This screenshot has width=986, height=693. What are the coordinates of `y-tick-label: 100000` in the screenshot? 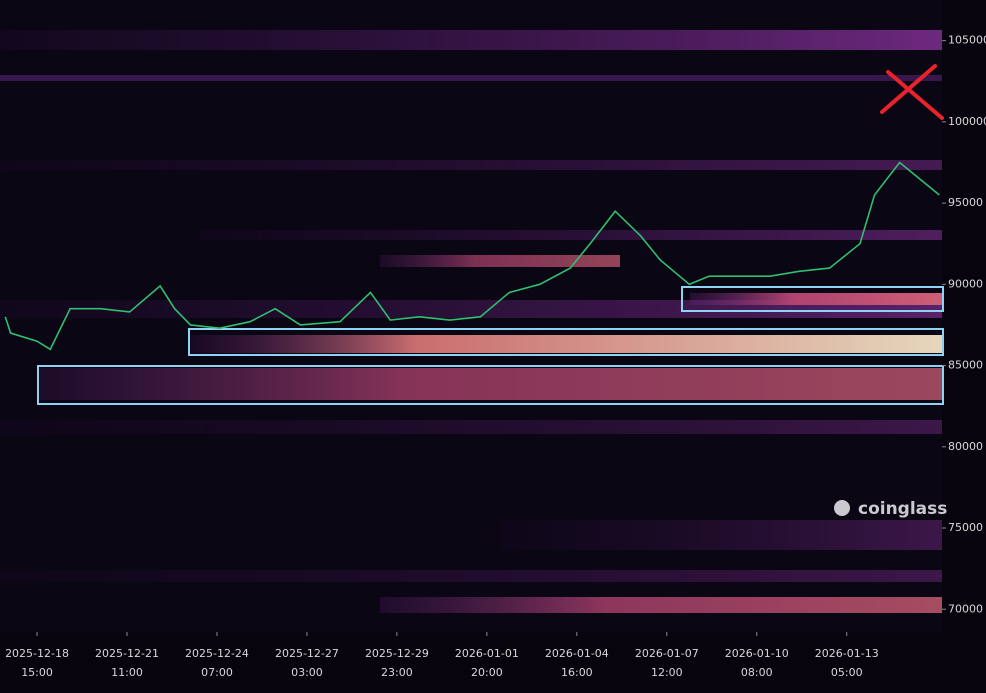 It's located at (967, 121).